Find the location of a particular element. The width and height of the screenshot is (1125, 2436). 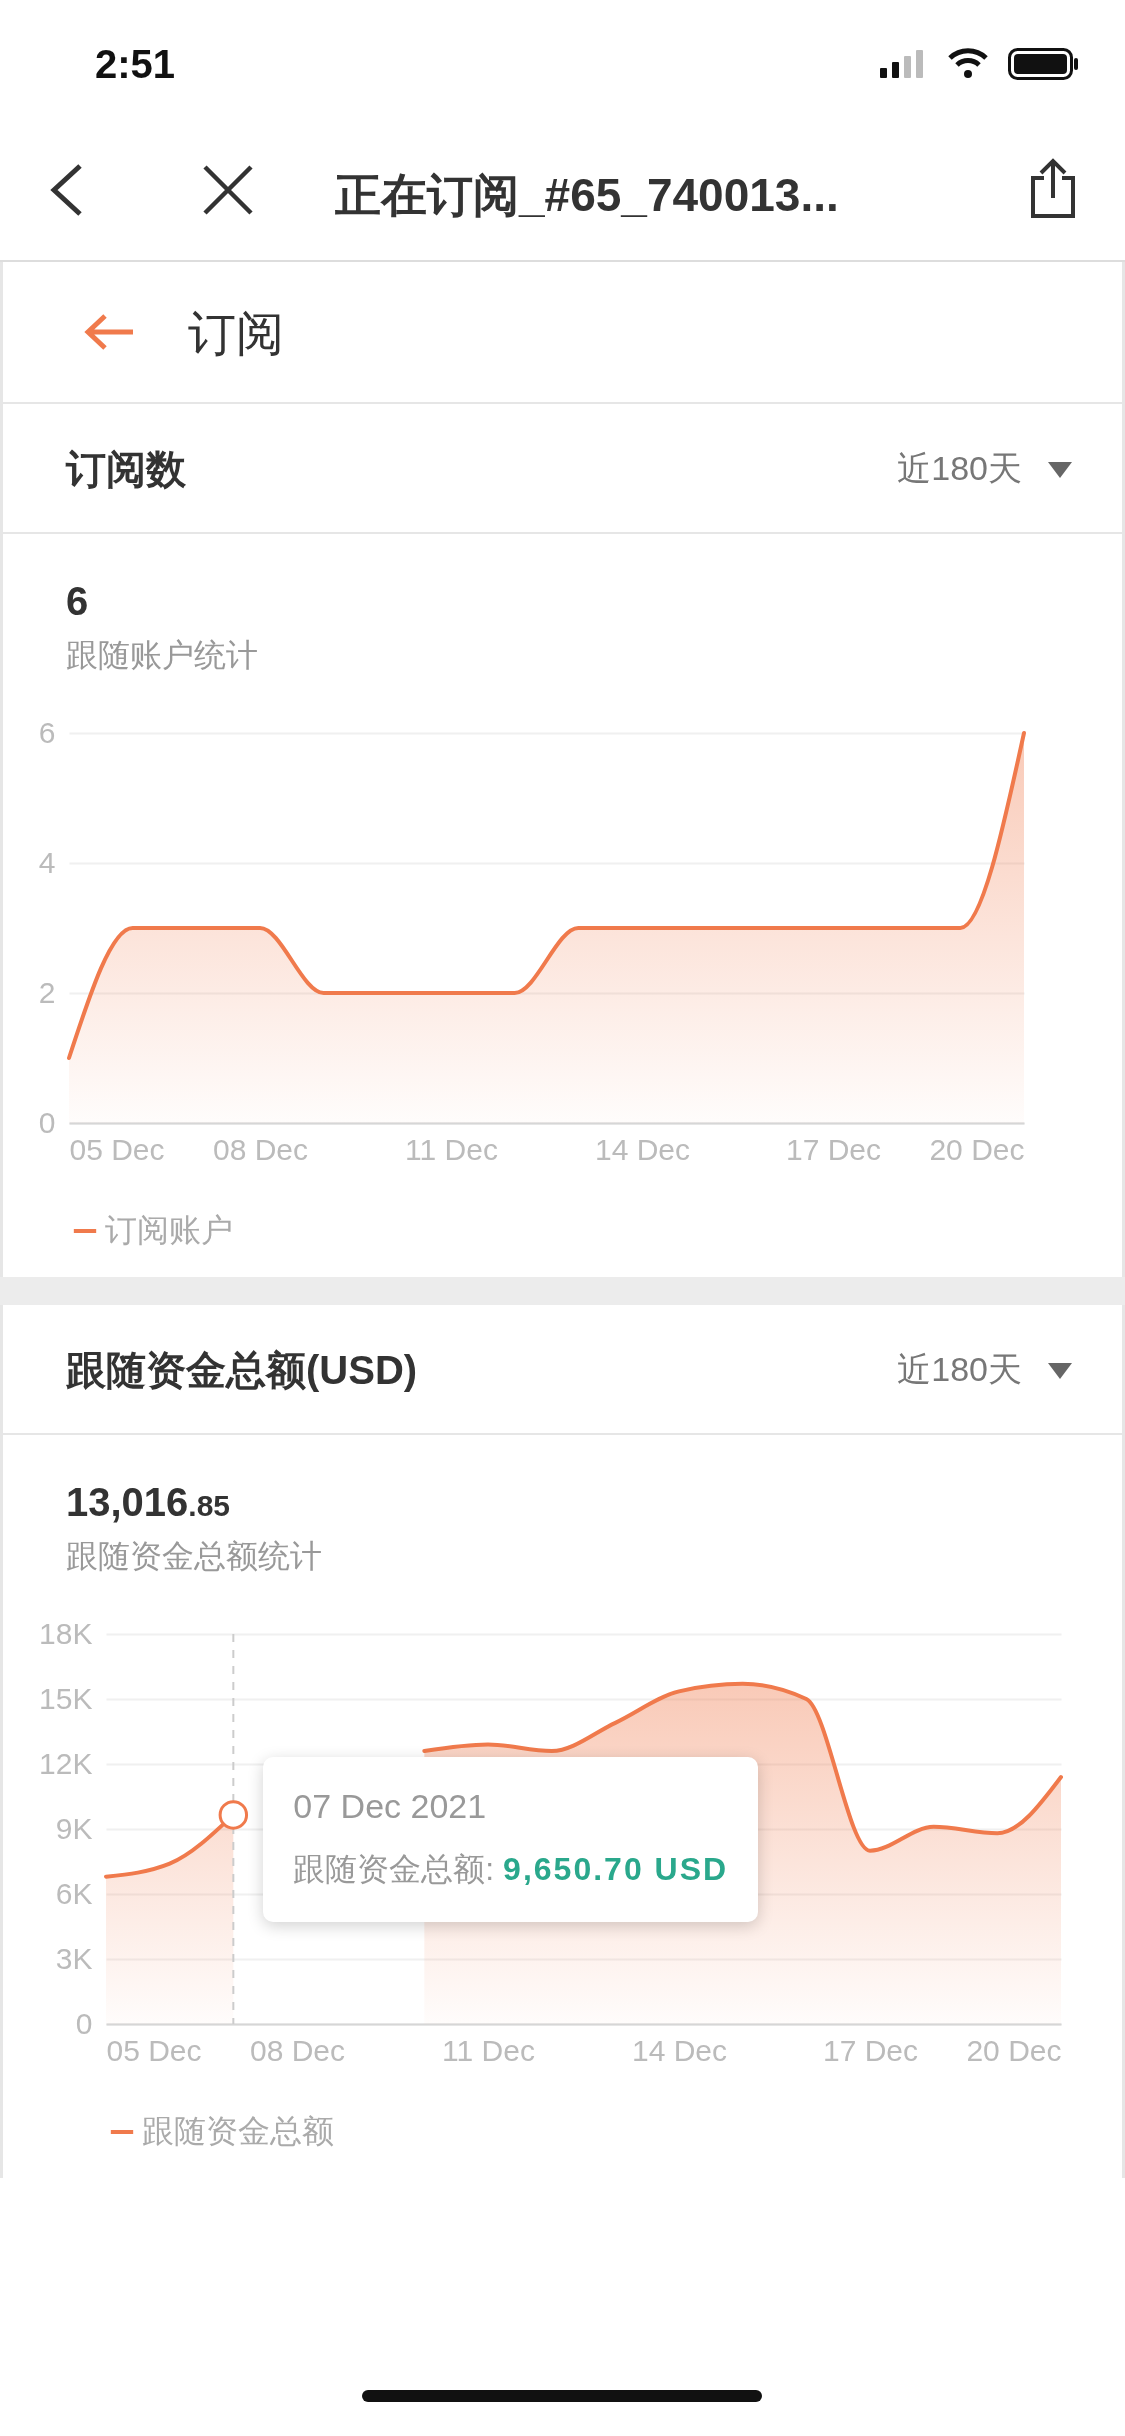

y-tick-label: 6K is located at coordinates (74, 1893).